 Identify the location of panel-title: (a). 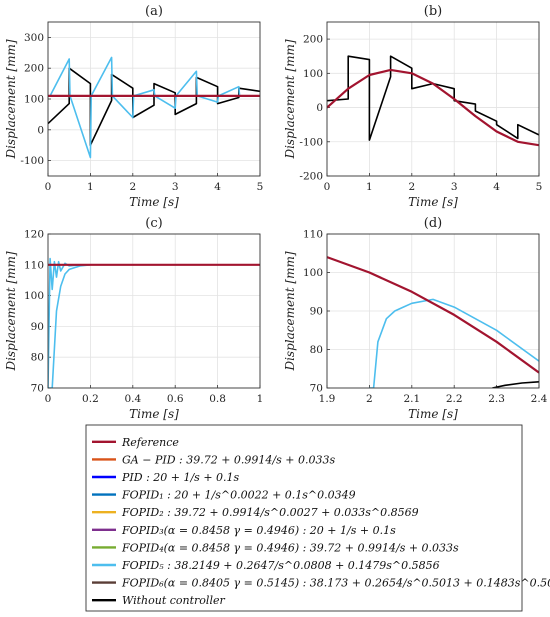
(154, 11).